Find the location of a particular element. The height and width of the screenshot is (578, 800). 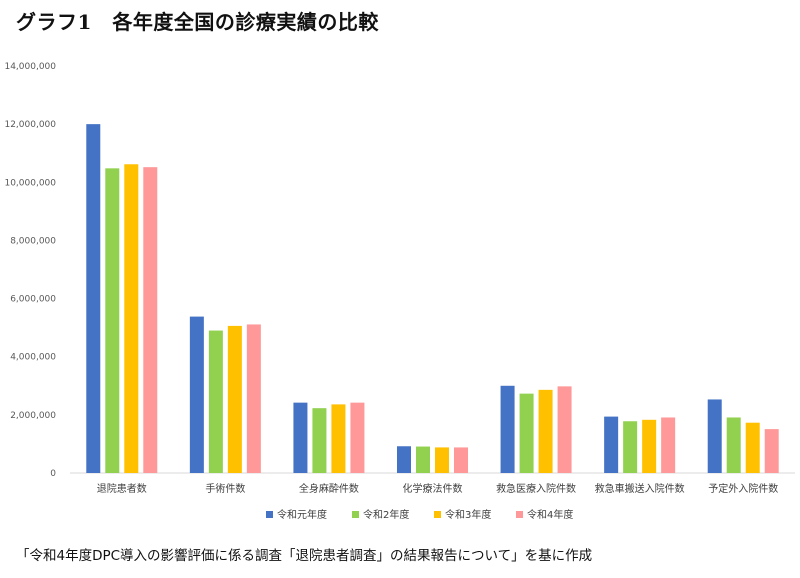

y-tick-label: 14,000,000 is located at coordinates (30, 67).